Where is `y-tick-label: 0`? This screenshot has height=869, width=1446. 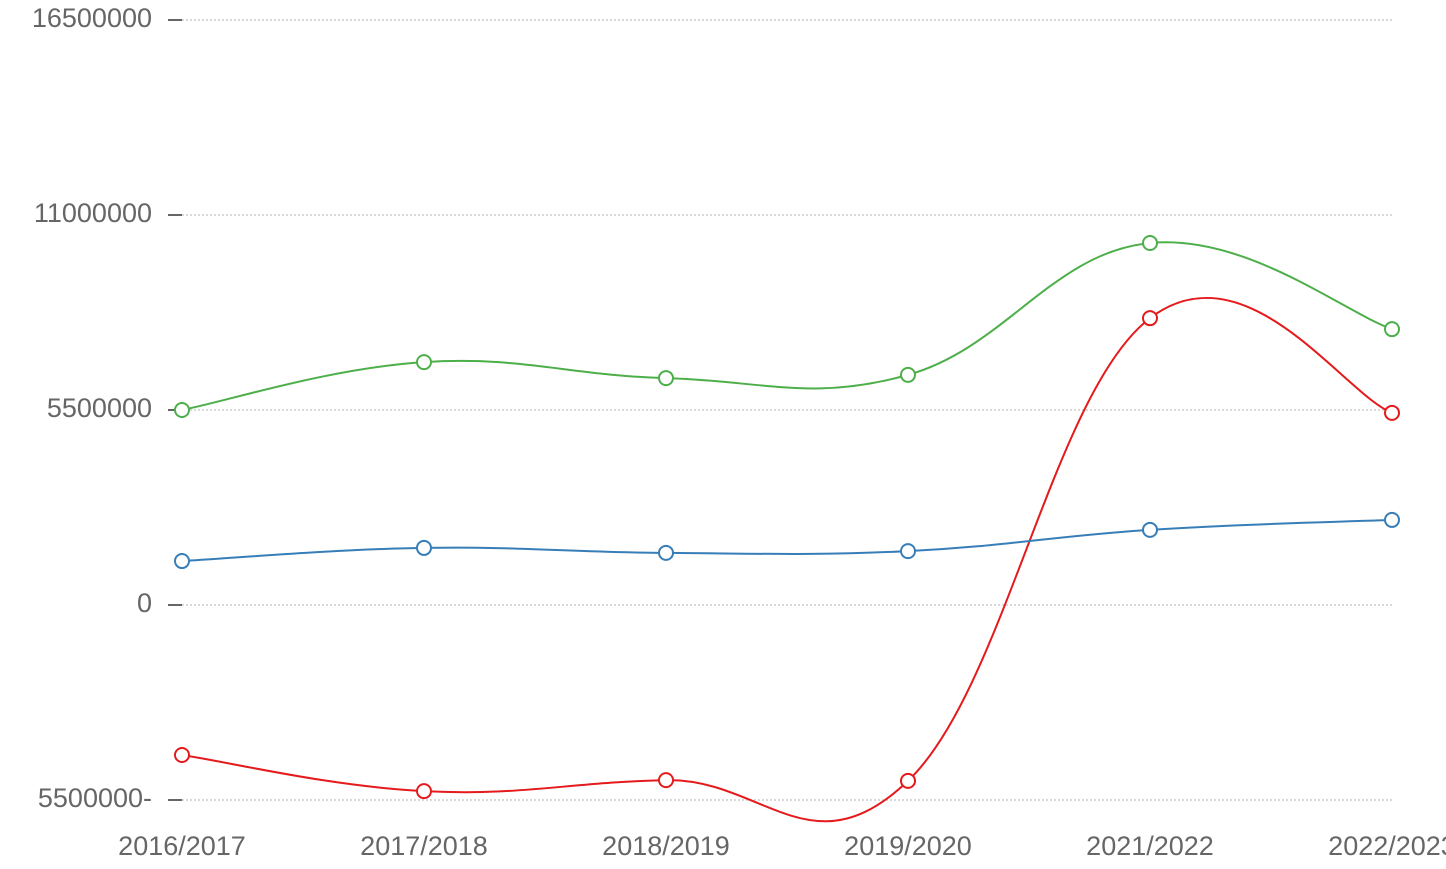
y-tick-label: 0 is located at coordinates (144, 603).